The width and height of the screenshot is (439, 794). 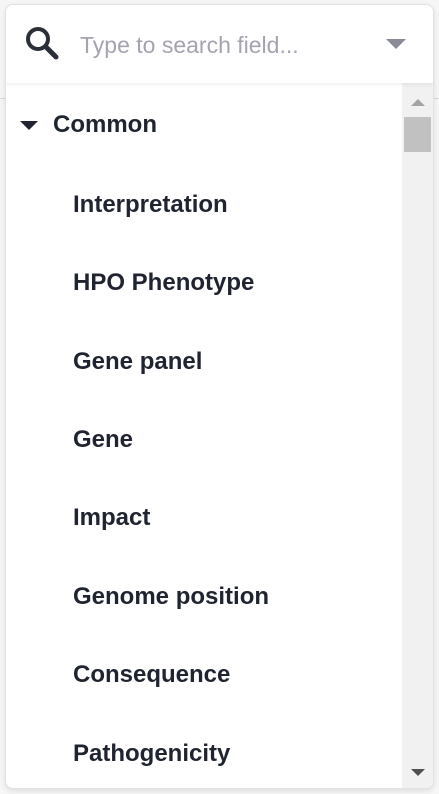 I want to click on chevron-down-icon, so click(x=396, y=44).